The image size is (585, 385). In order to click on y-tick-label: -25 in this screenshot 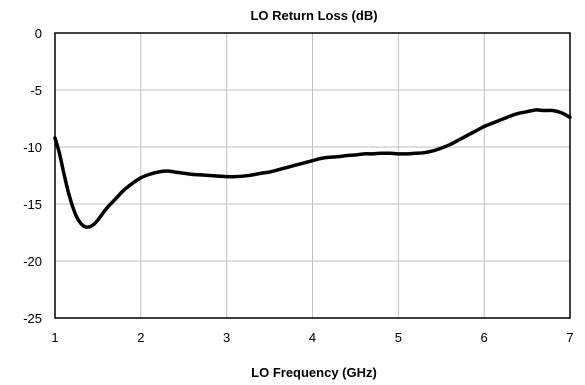, I will do `click(32, 318)`.